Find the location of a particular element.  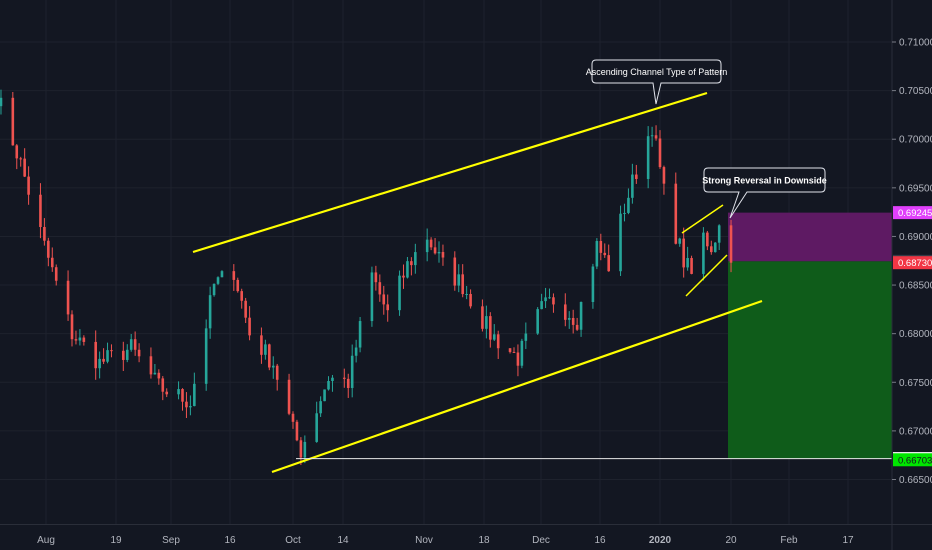

callout-strong-reversal: Strong Reversal in Downside is located at coordinates (764, 193).